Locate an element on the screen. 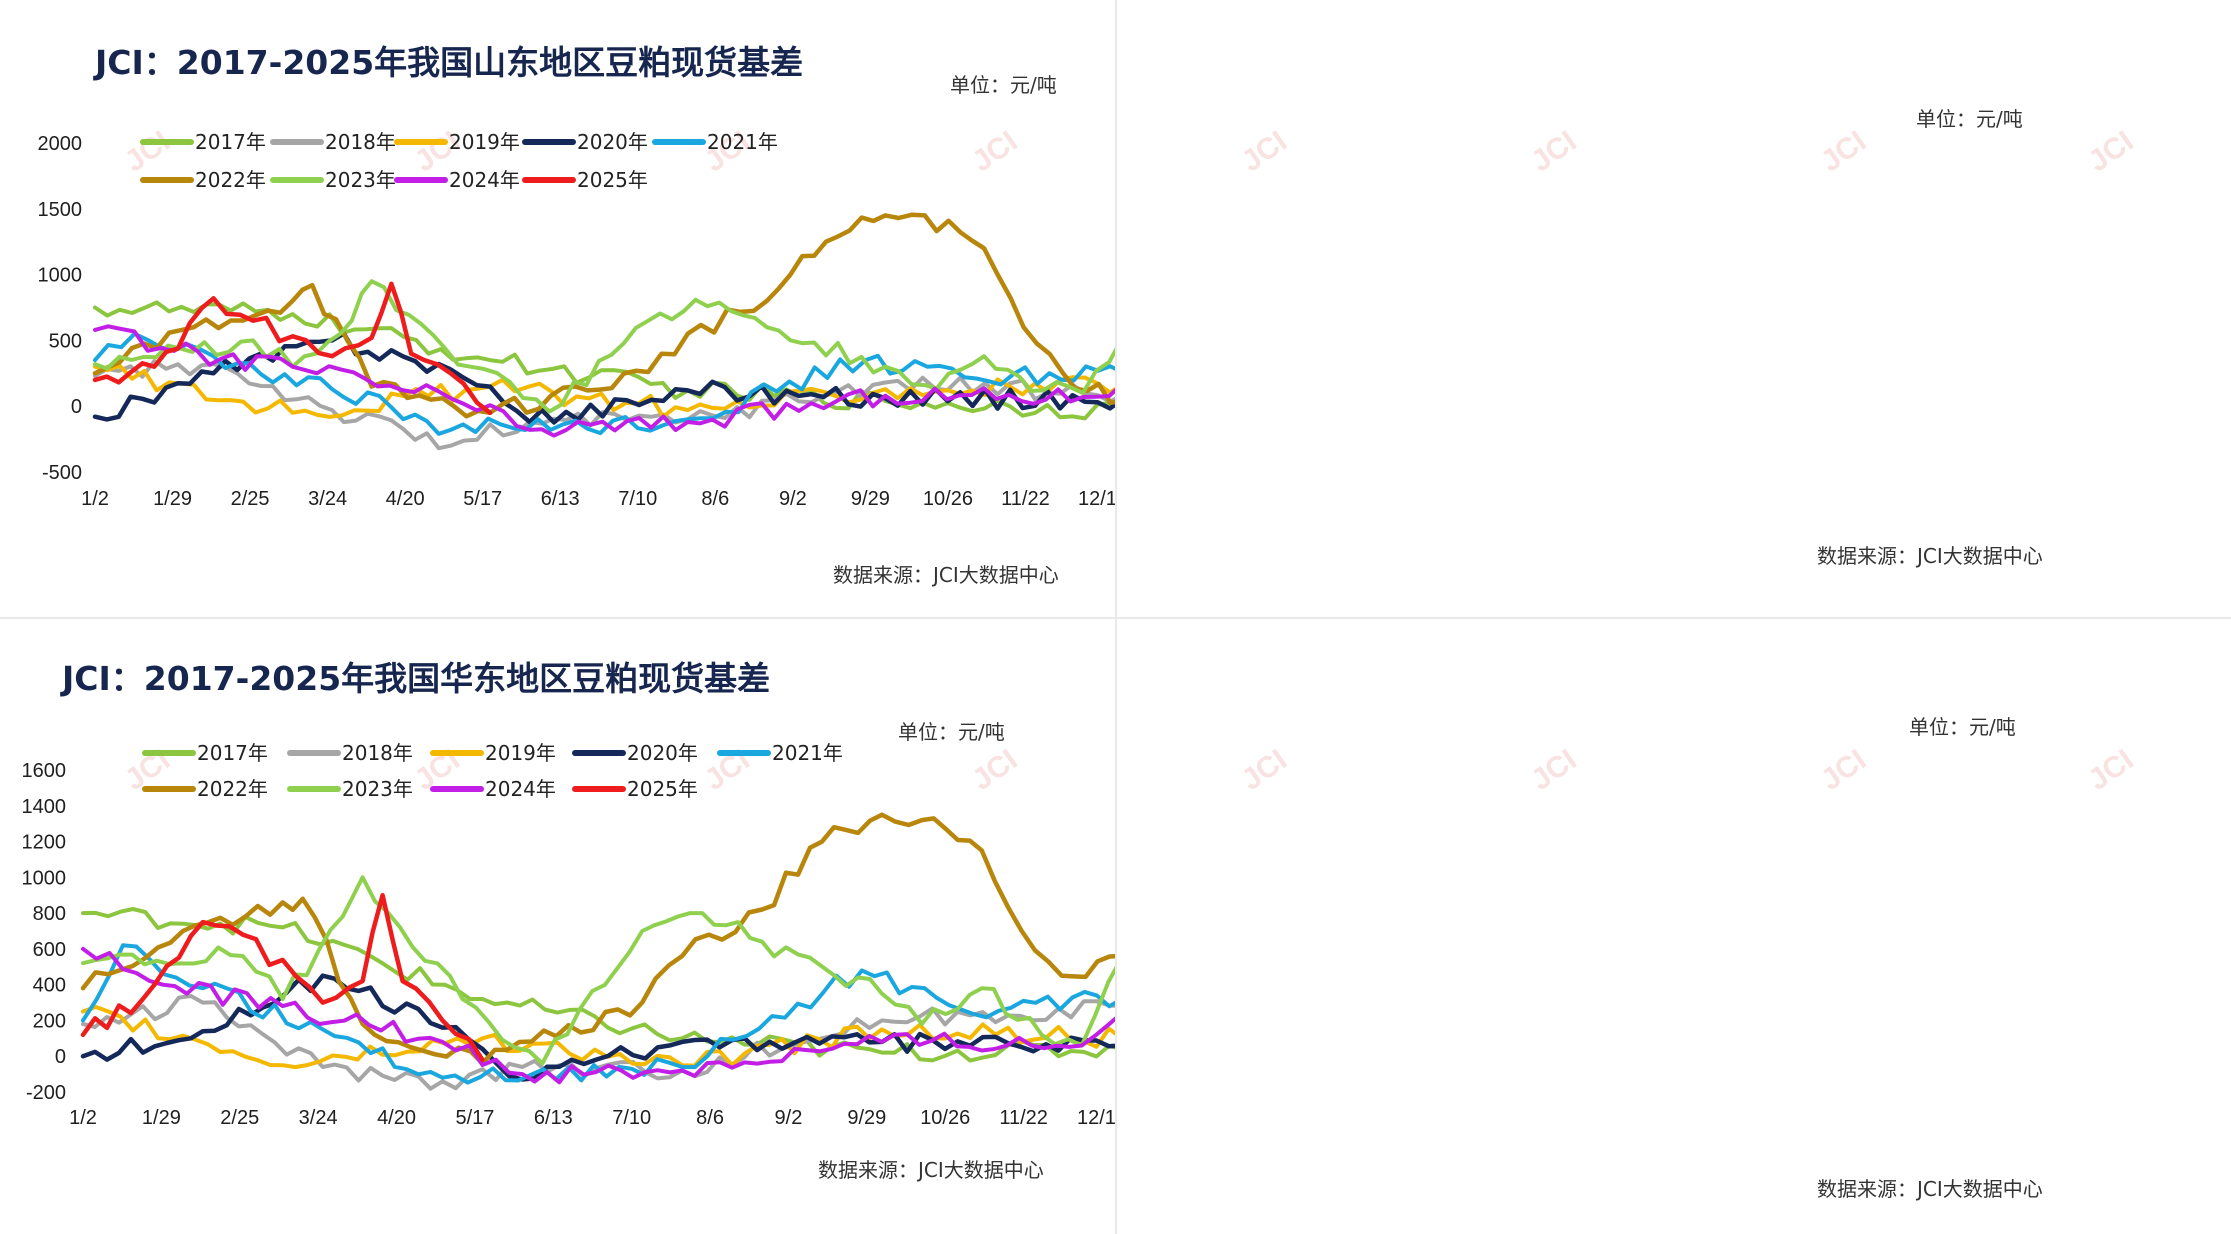 This screenshot has width=2231, height=1234. y-tick-label: 400 is located at coordinates (49, 986).